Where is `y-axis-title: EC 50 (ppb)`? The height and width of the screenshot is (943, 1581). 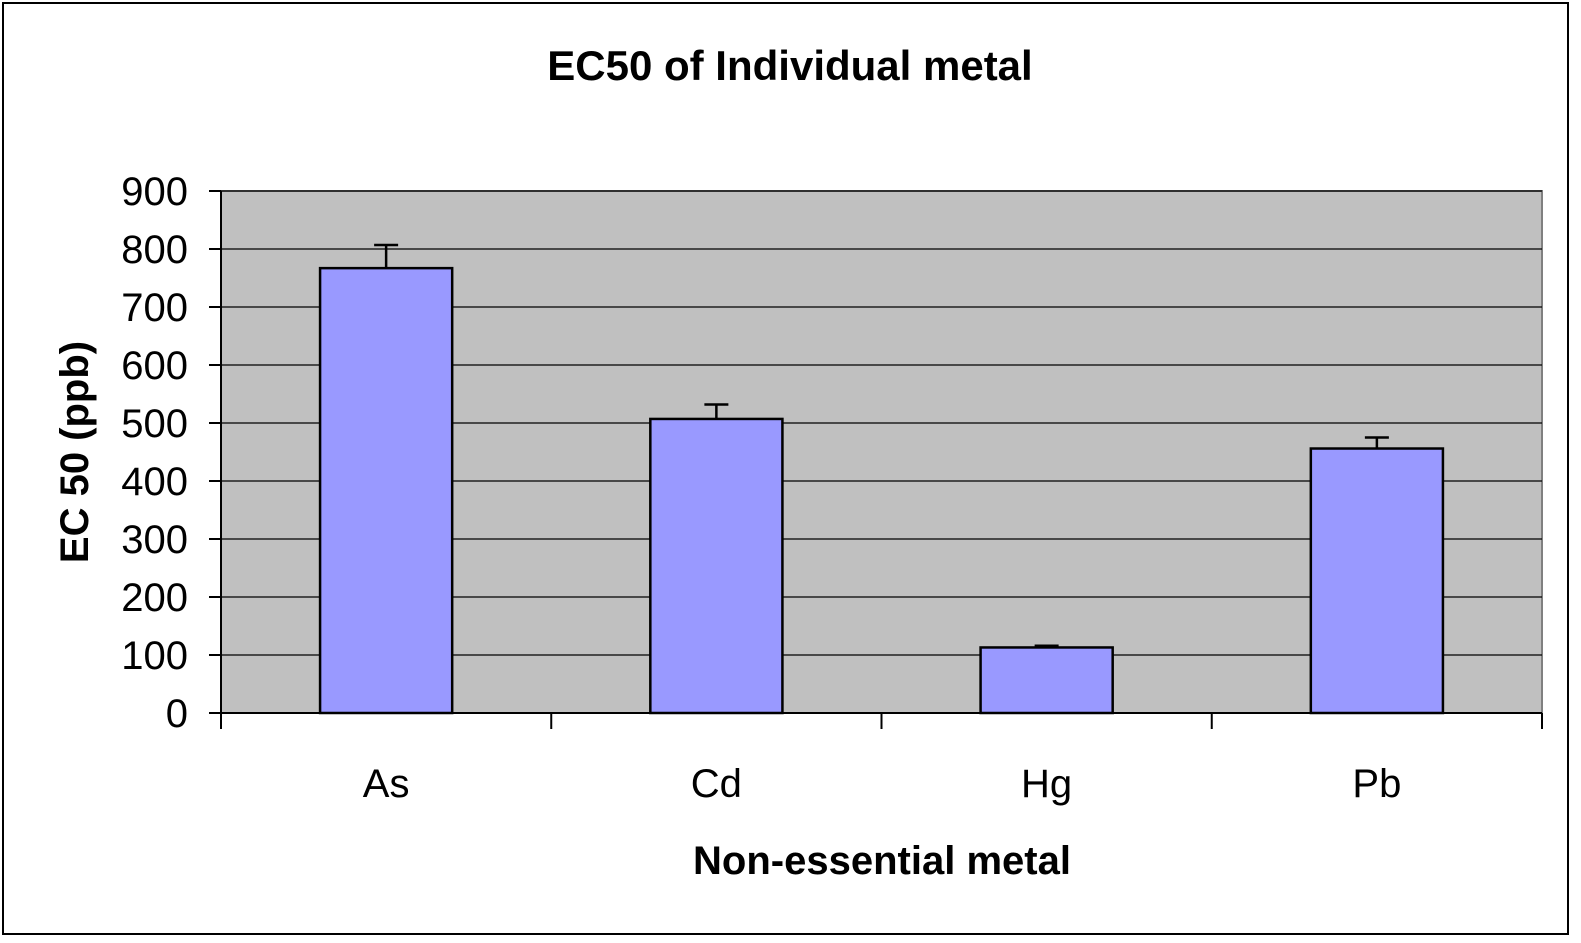 y-axis-title: EC 50 (ppb) is located at coordinates (75, 452).